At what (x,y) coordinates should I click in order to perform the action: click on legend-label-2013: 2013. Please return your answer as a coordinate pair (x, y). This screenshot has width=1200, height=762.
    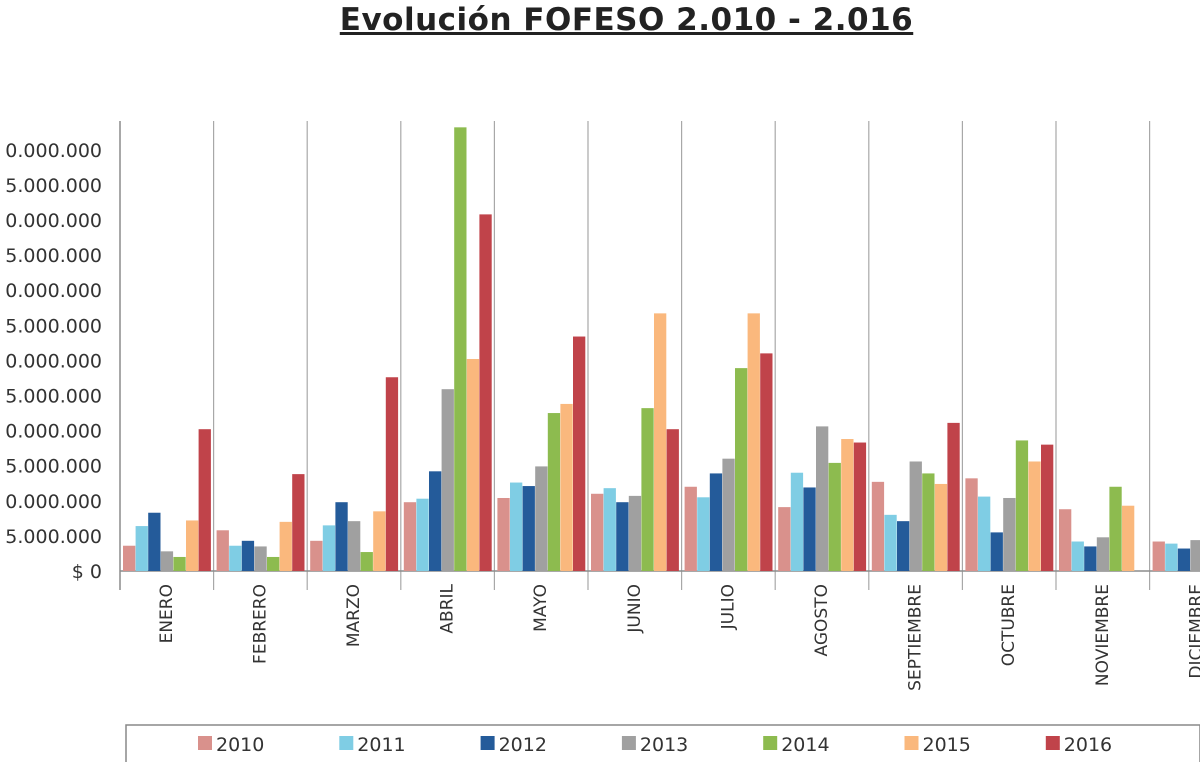
    Looking at the image, I should click on (664, 745).